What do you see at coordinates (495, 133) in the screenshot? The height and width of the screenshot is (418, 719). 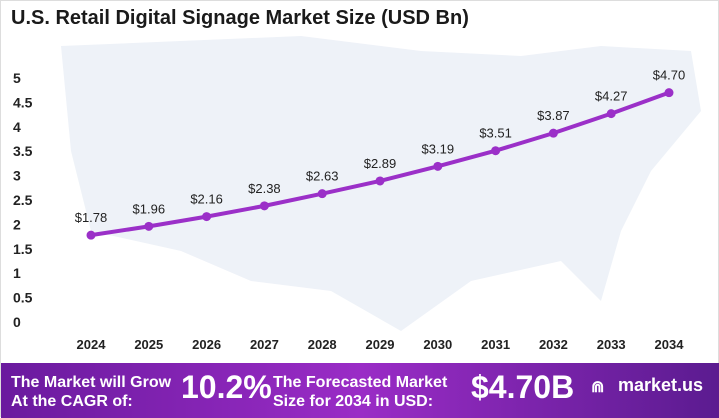 I see `data-label: $3.51` at bounding box center [495, 133].